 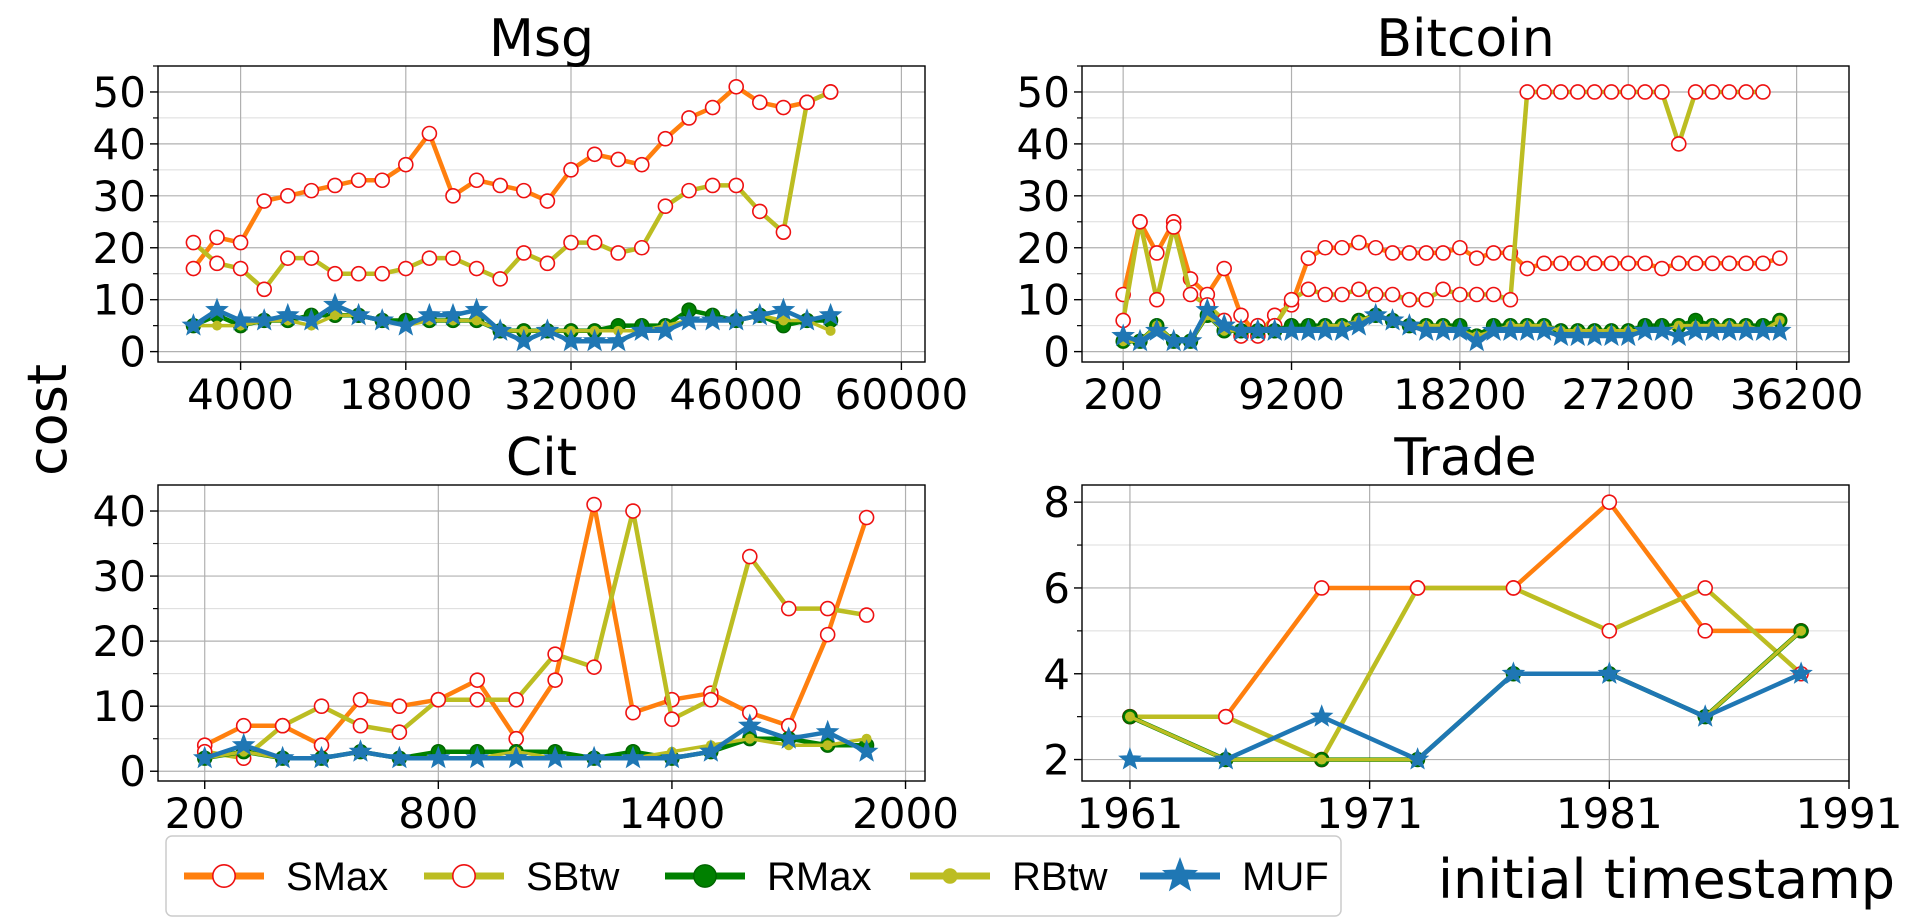 I want to click on series-sbtw, so click(x=512, y=191).